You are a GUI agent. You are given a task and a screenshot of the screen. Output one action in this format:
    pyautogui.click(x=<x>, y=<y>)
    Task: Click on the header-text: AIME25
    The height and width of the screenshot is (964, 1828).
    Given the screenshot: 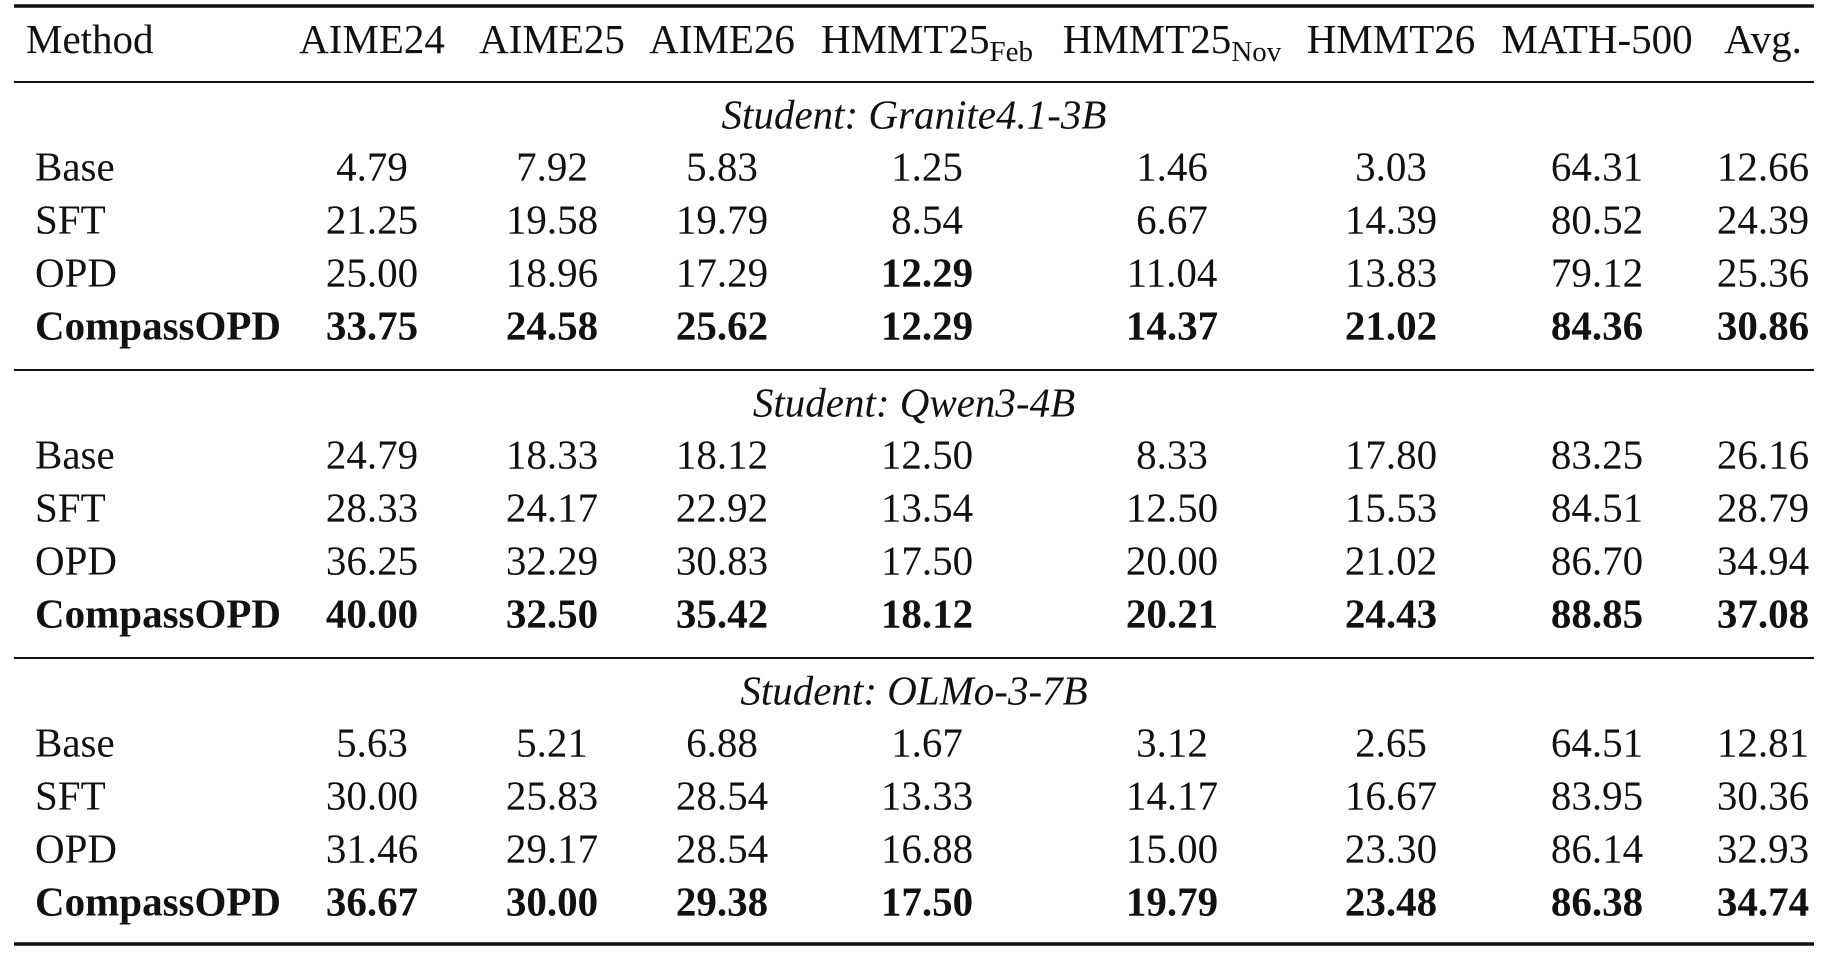 What is the action you would take?
    pyautogui.click(x=552, y=39)
    